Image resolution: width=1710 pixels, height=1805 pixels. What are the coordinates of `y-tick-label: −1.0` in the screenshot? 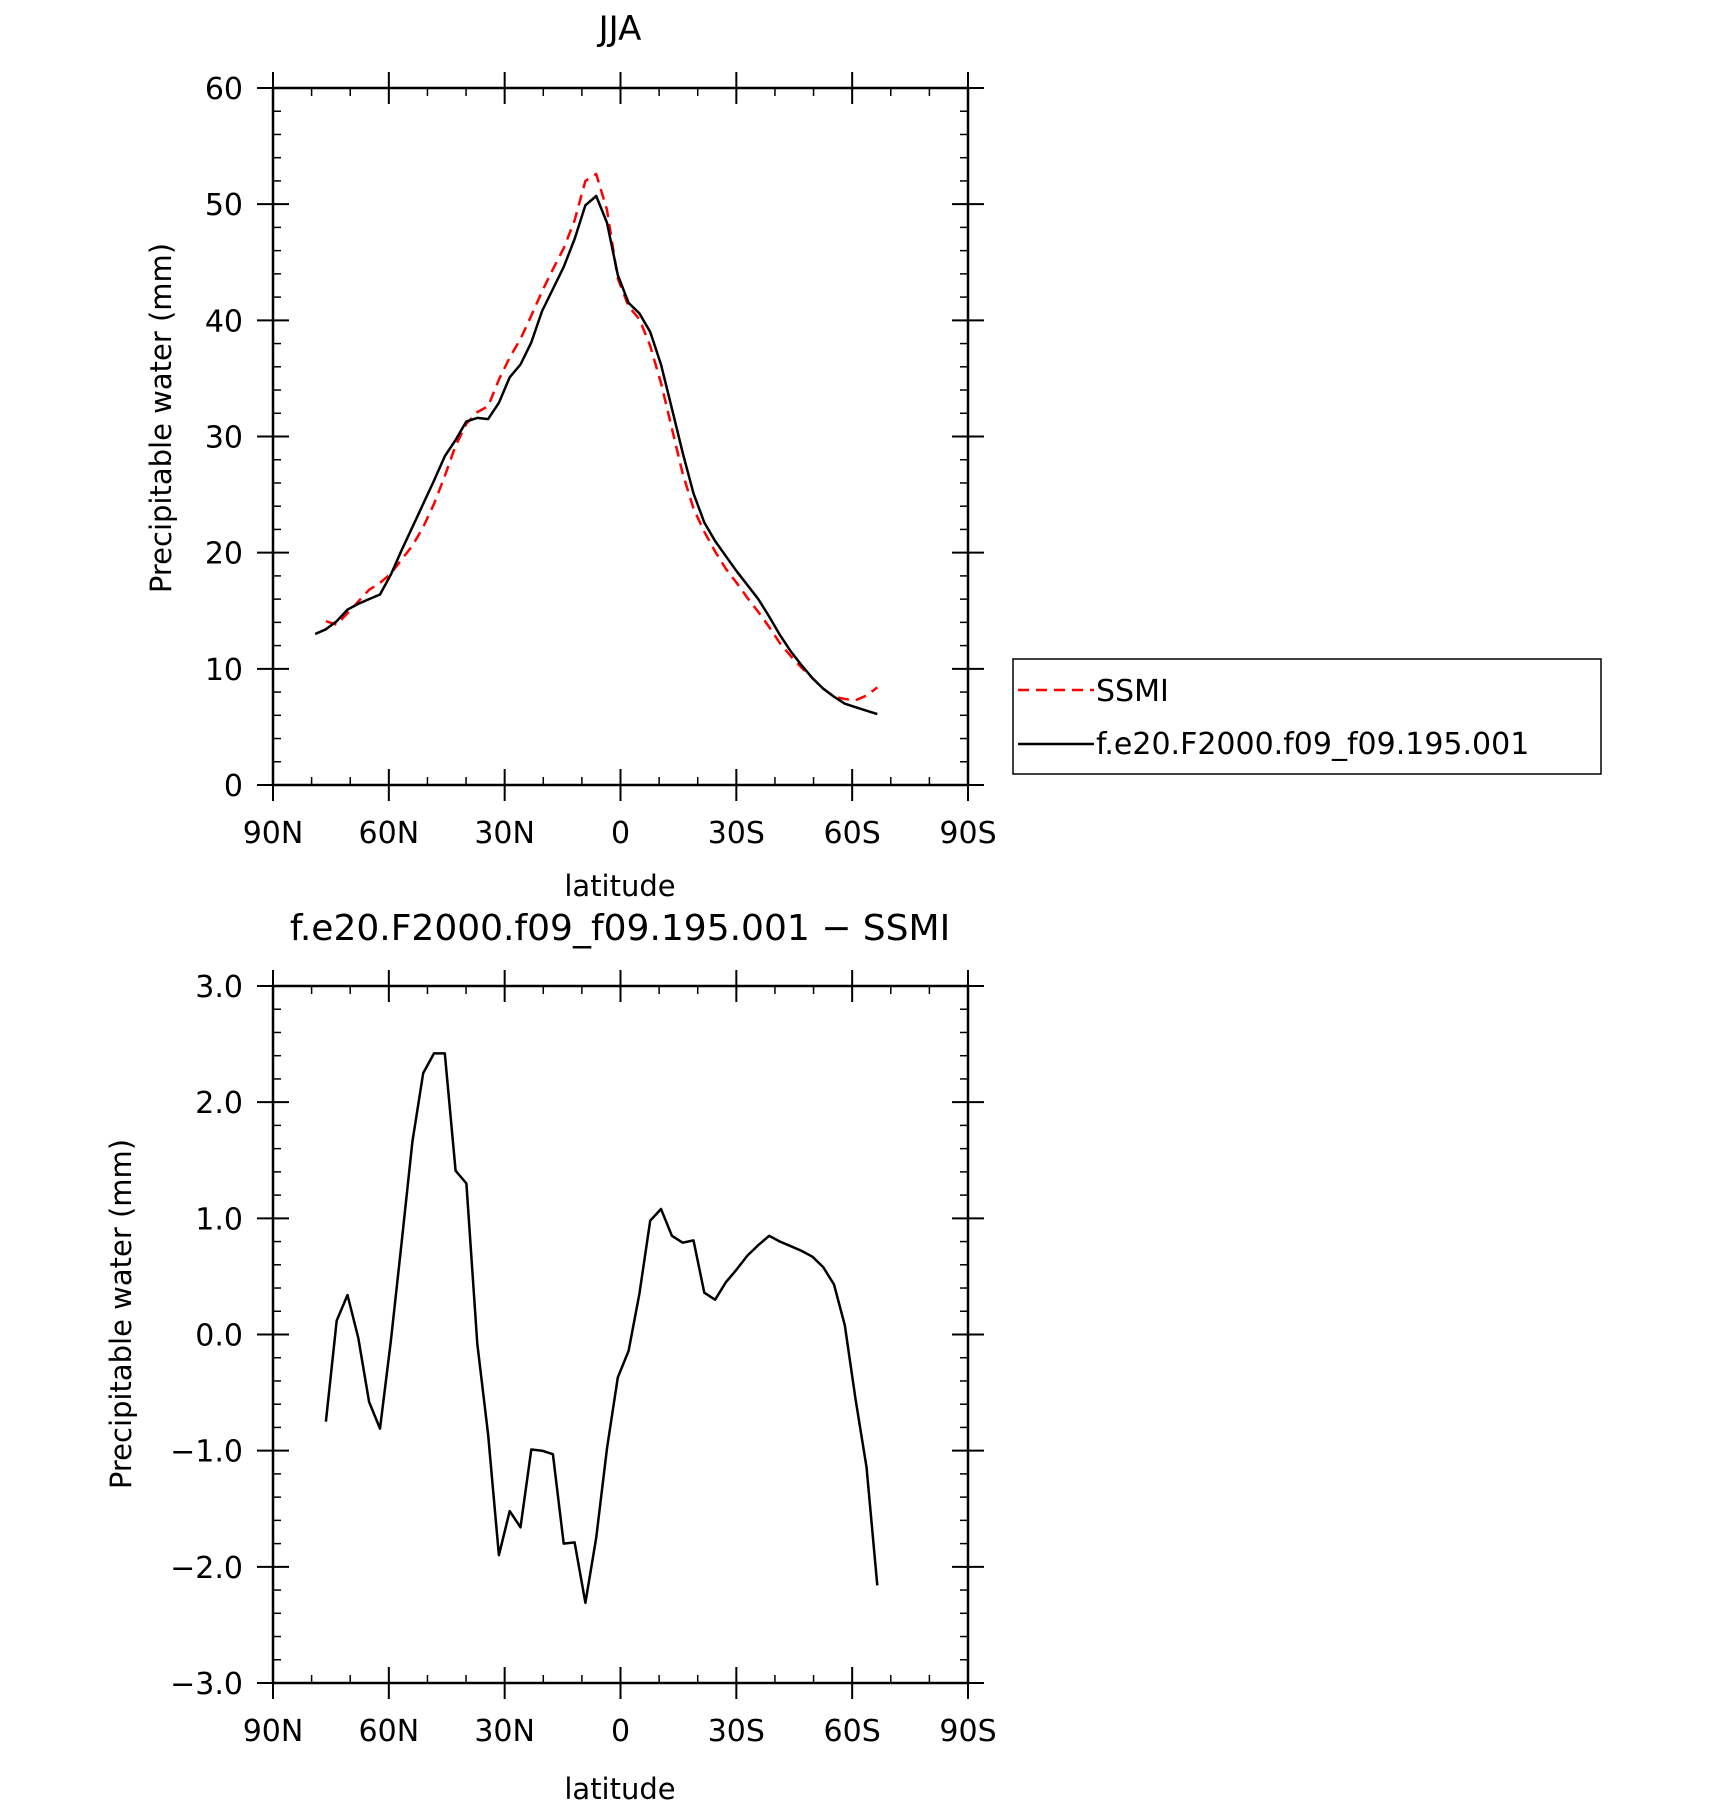 It's located at (206, 1452).